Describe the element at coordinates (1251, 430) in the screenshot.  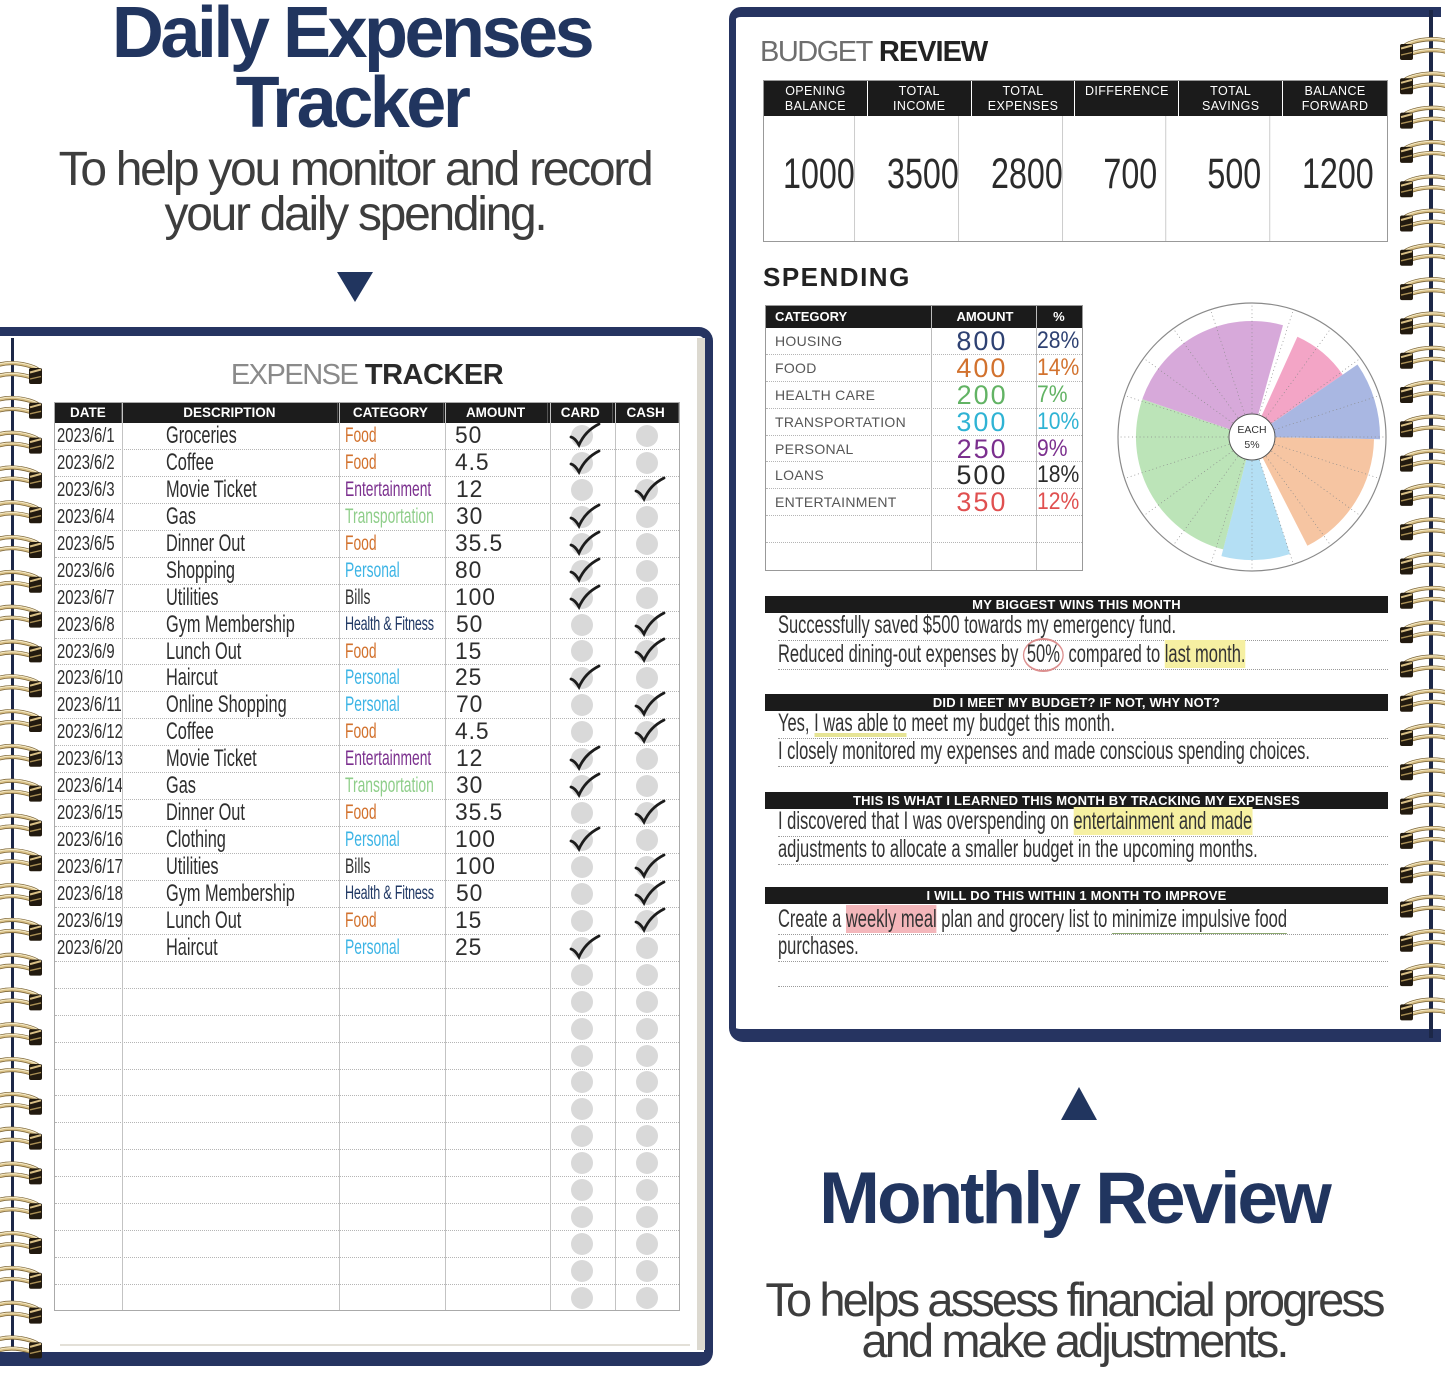
I see `svg-text: EACH` at that location.